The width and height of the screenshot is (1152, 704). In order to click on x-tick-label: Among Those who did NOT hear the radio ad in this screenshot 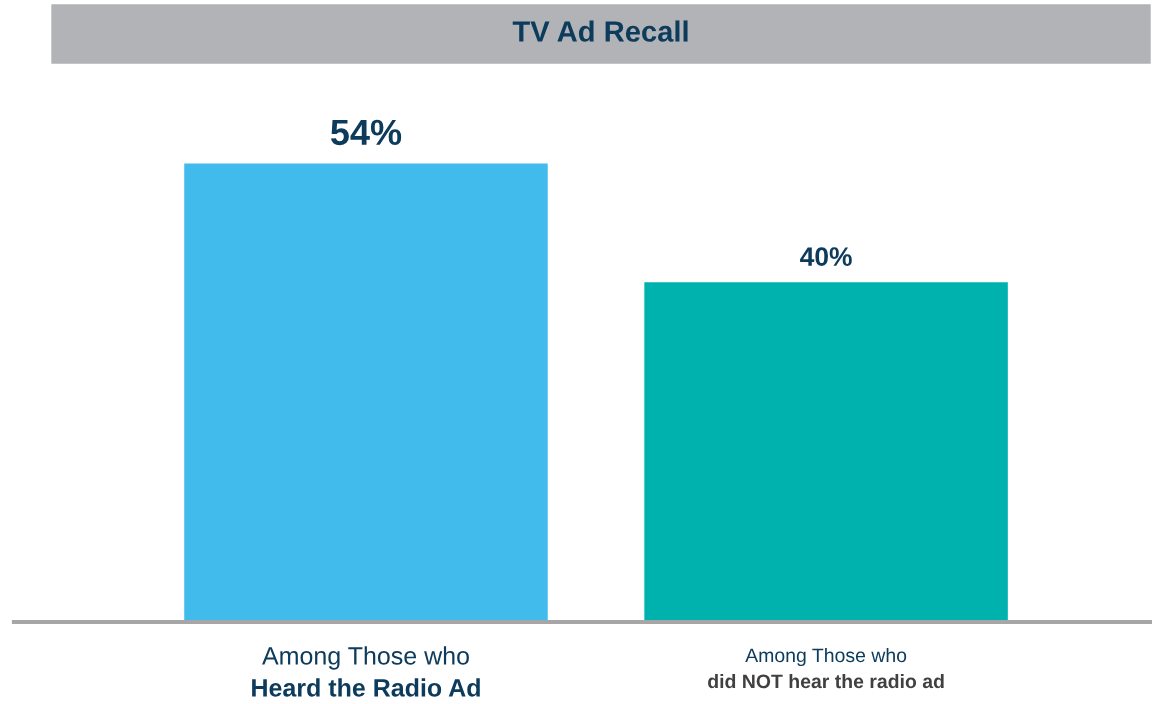, I will do `click(826, 668)`.